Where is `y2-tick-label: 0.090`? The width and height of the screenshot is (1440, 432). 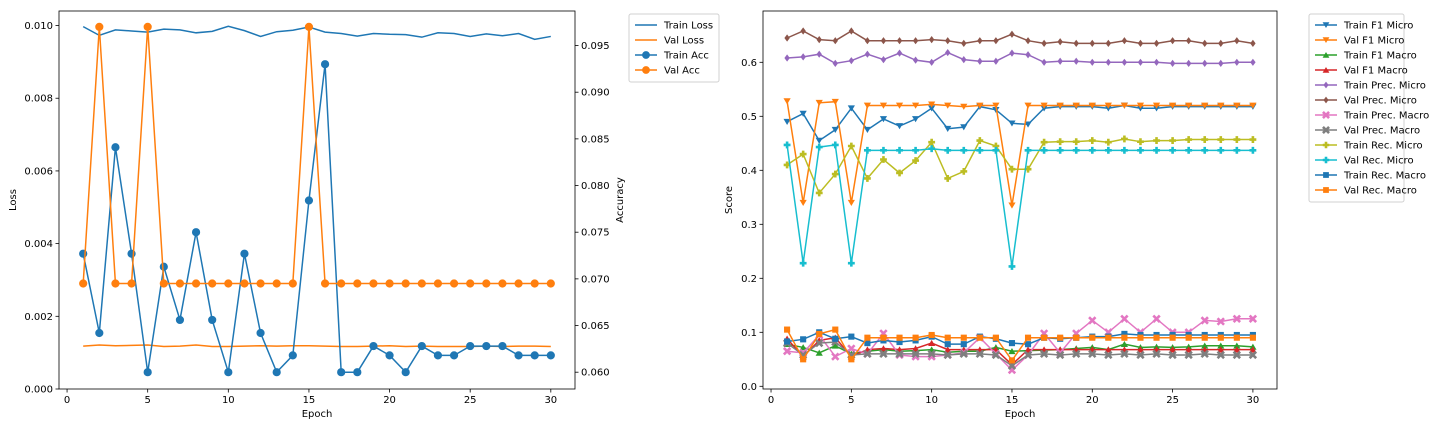 y2-tick-label: 0.090 is located at coordinates (595, 93).